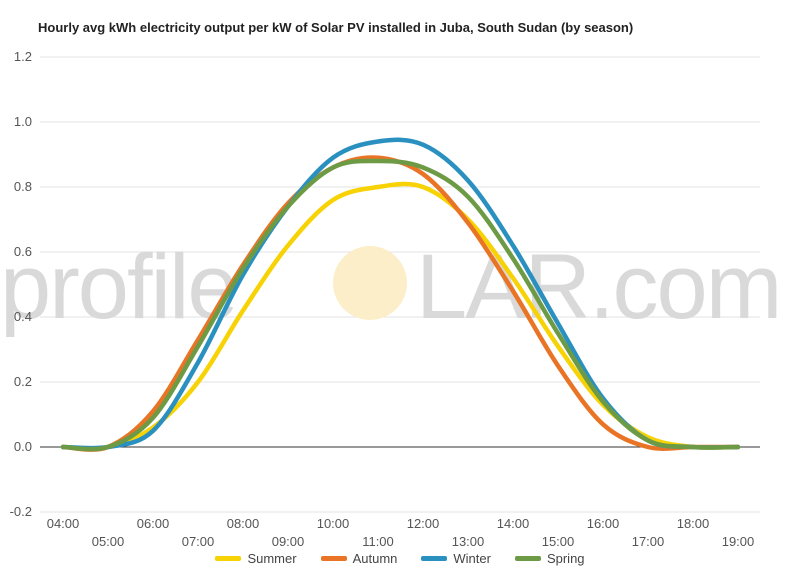 The width and height of the screenshot is (800, 570). What do you see at coordinates (23, 121) in the screenshot?
I see `y-tick-label: 1.0` at bounding box center [23, 121].